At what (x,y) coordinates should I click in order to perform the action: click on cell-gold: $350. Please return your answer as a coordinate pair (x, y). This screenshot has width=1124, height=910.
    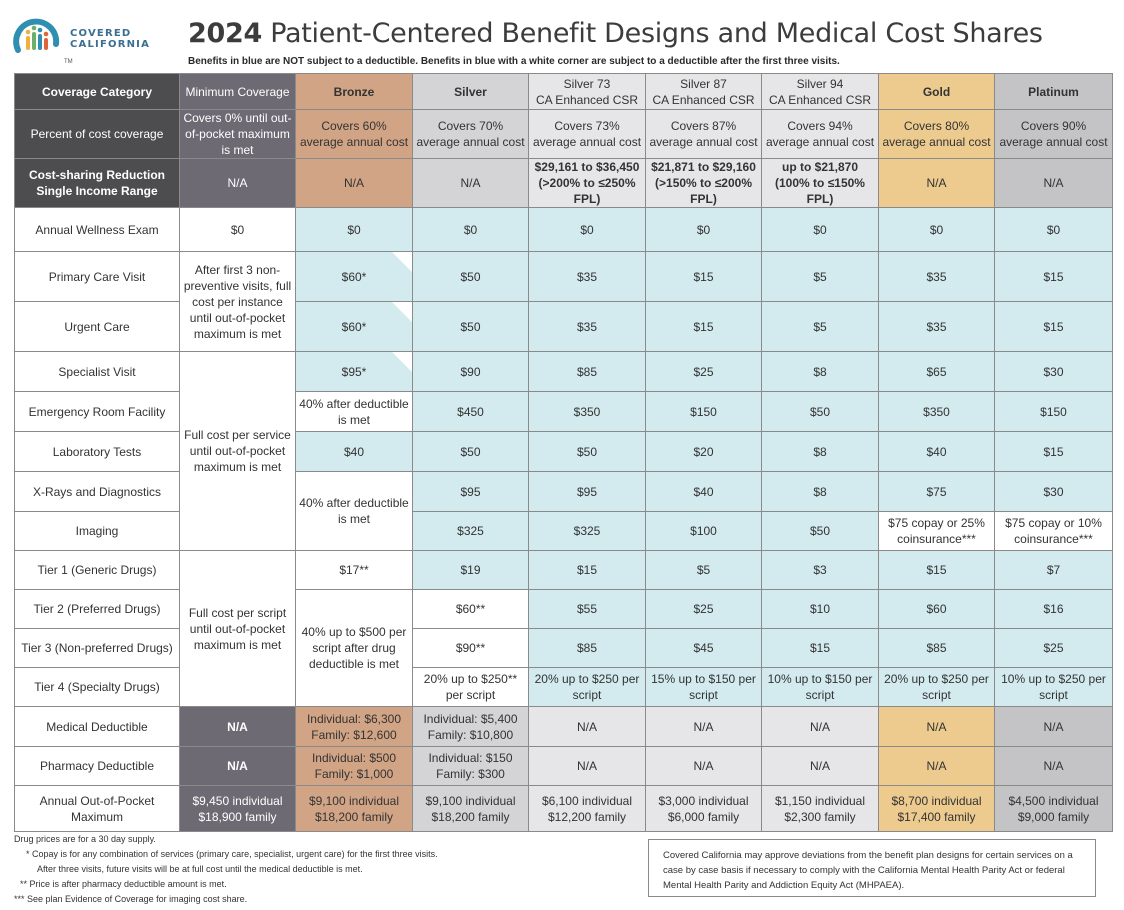
    Looking at the image, I should click on (936, 411).